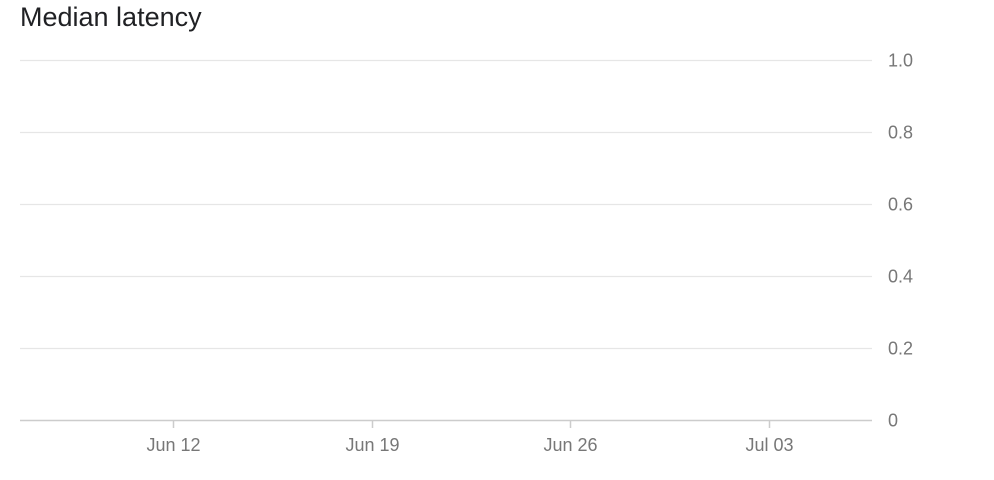  What do you see at coordinates (900, 205) in the screenshot?
I see `y-tick-label: 0.6` at bounding box center [900, 205].